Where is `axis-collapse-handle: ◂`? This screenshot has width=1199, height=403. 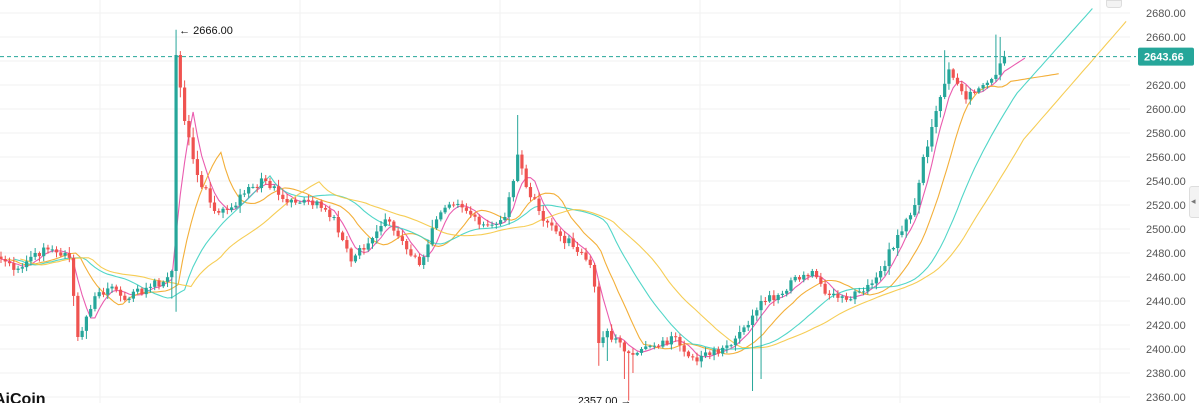
axis-collapse-handle: ◂ is located at coordinates (1194, 202).